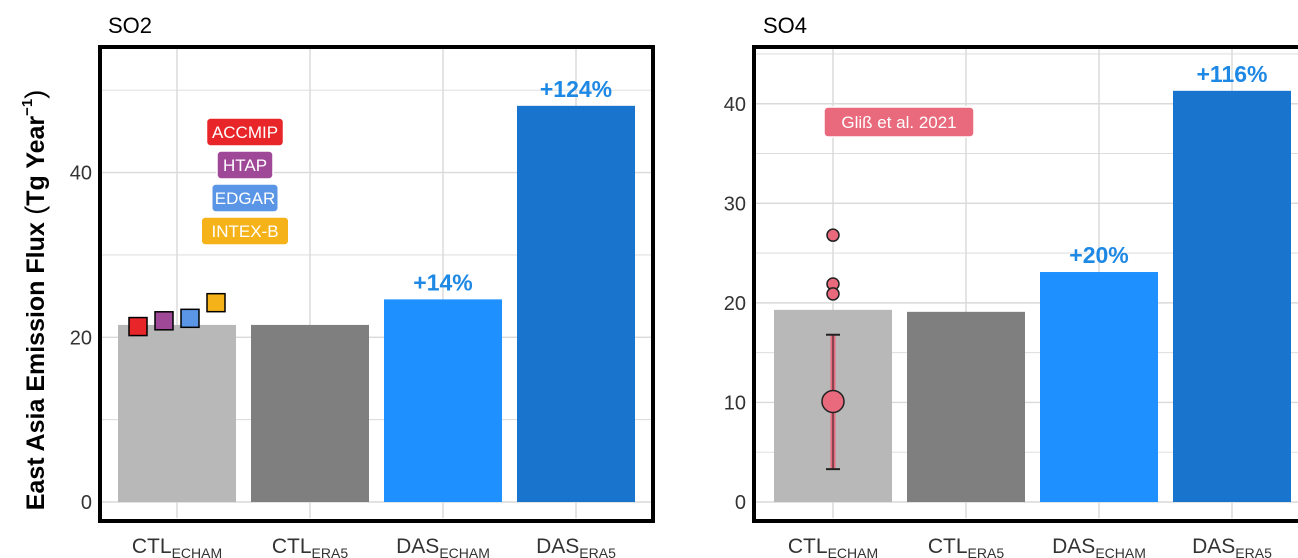 The height and width of the screenshot is (558, 1298). Describe the element at coordinates (576, 89) in the screenshot. I see `bar-percent-label: +124%` at that location.